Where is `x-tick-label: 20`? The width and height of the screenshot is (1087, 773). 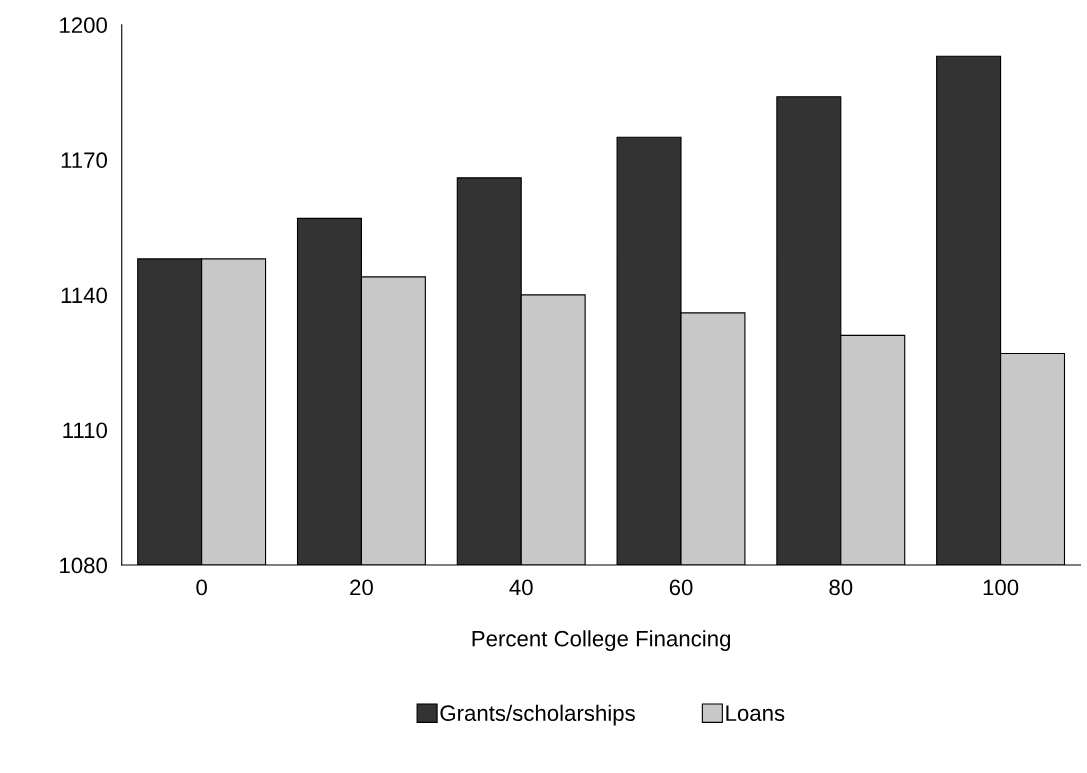 x-tick-label: 20 is located at coordinates (361, 587).